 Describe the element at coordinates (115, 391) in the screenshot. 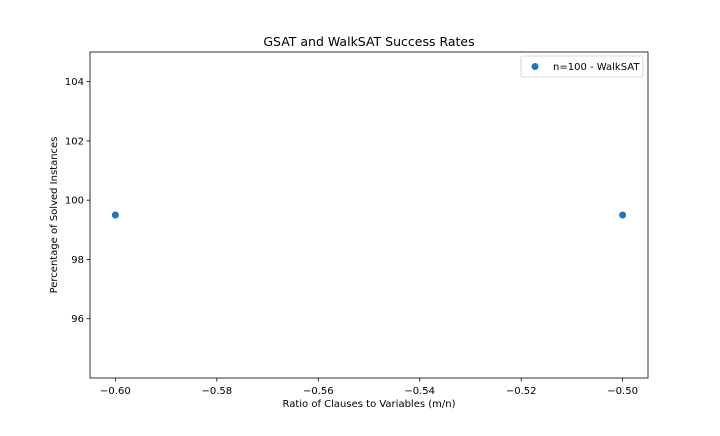

I see `x-tick-label: −0.60` at that location.